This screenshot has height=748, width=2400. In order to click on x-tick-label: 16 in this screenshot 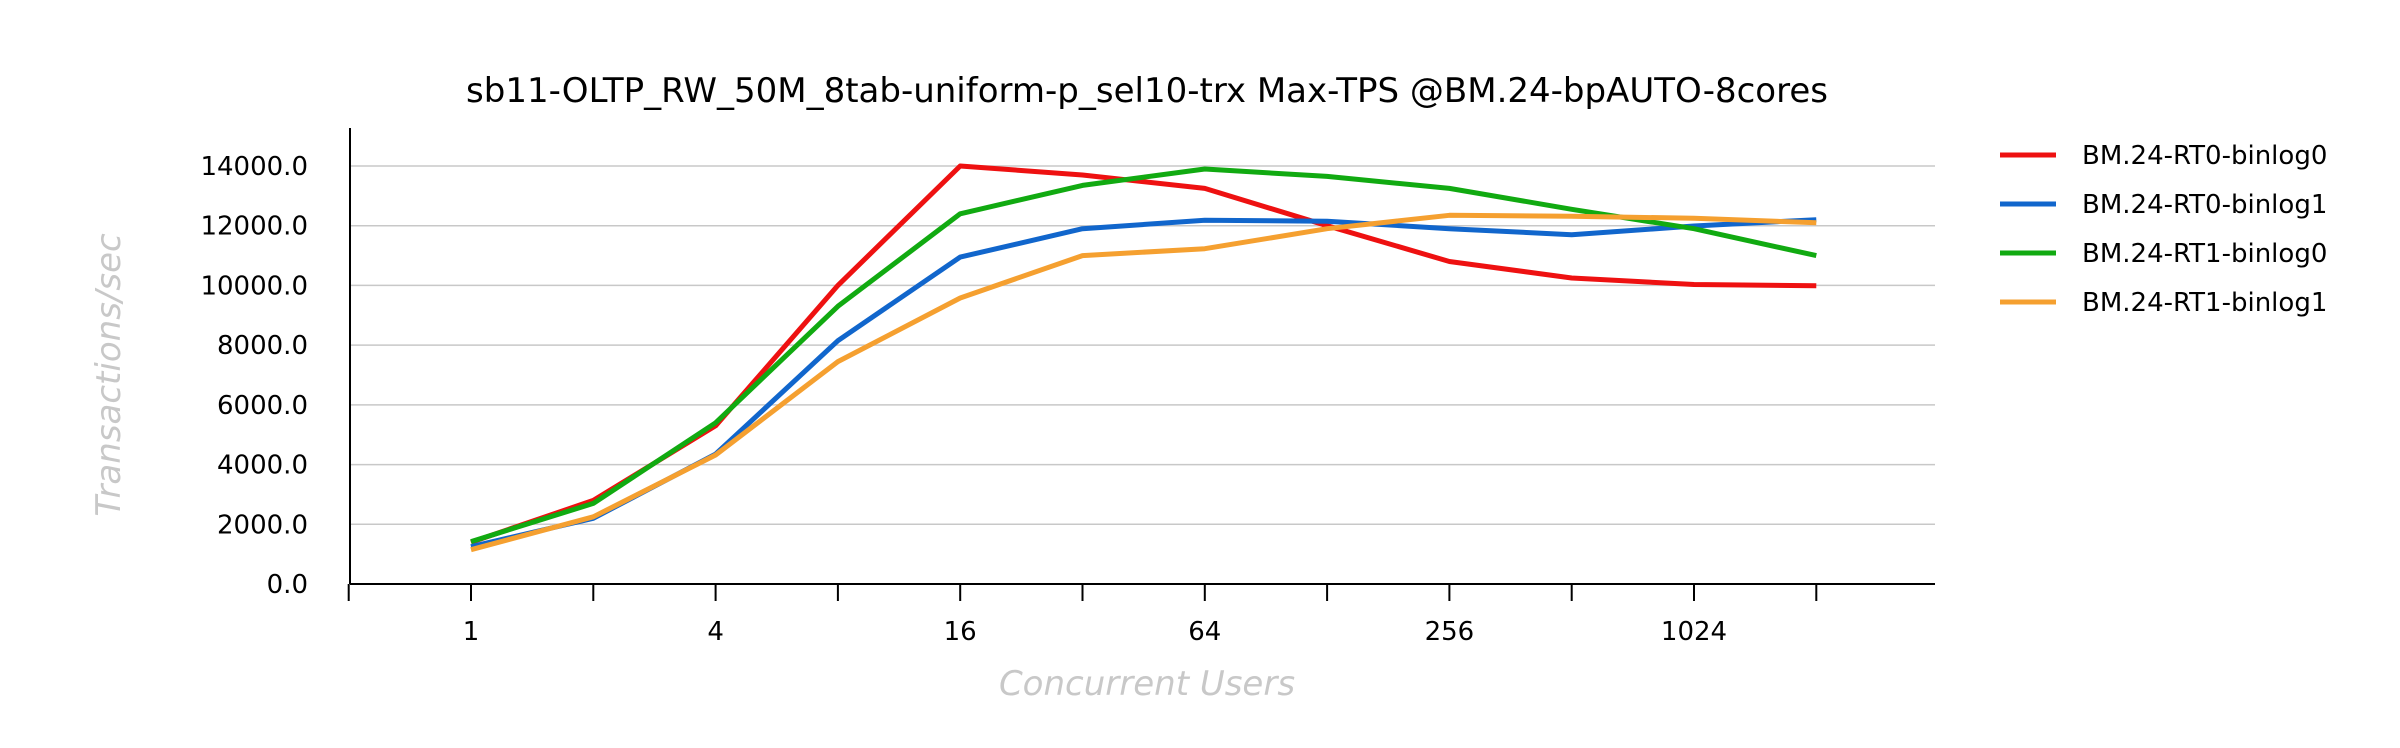, I will do `click(960, 632)`.